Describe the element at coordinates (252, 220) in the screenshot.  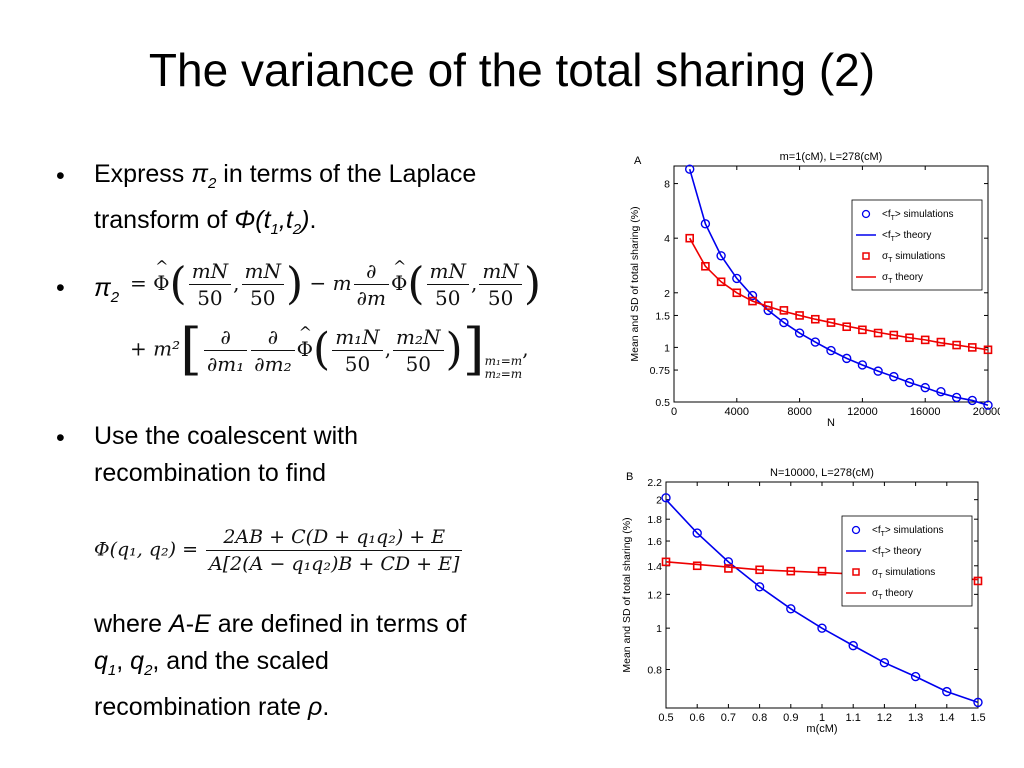
I see `phi-symbol: Φ(t` at that location.